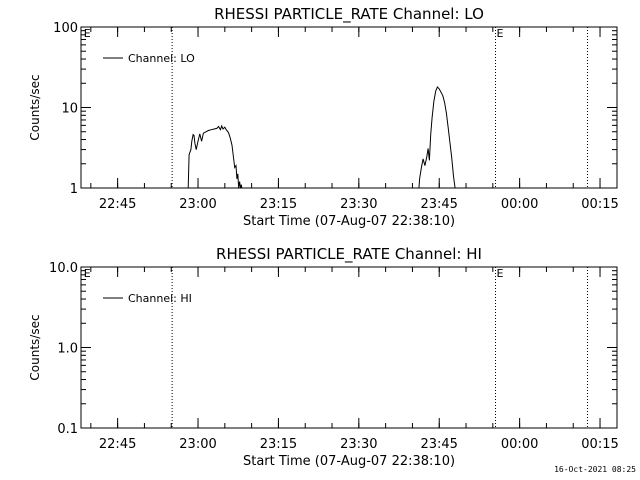  Describe the element at coordinates (74, 189) in the screenshot. I see `y-tick-label: 1` at that location.